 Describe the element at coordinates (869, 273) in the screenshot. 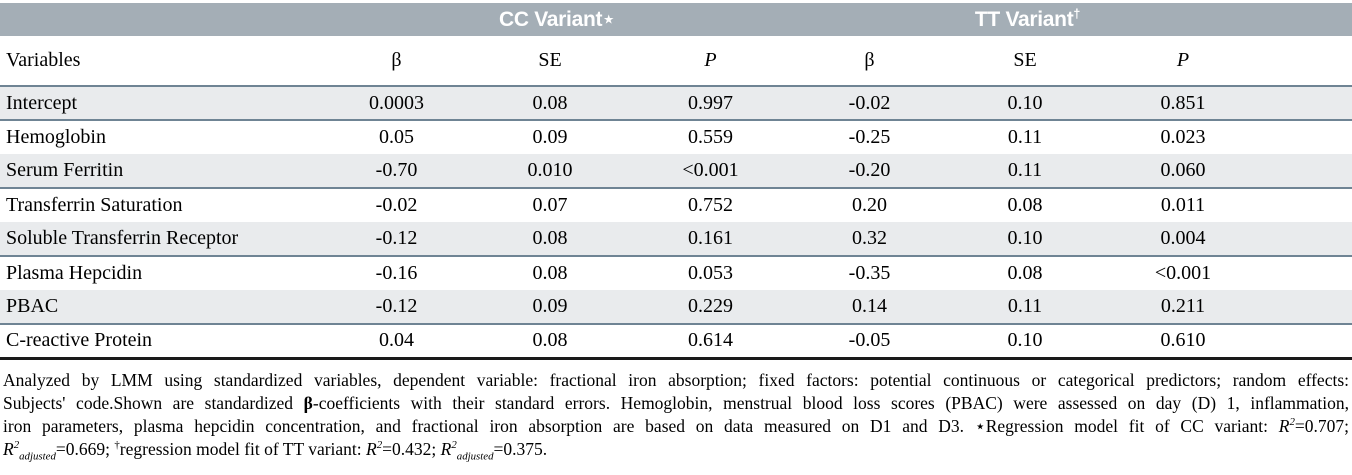

I see `cell-value: -0.35` at that location.